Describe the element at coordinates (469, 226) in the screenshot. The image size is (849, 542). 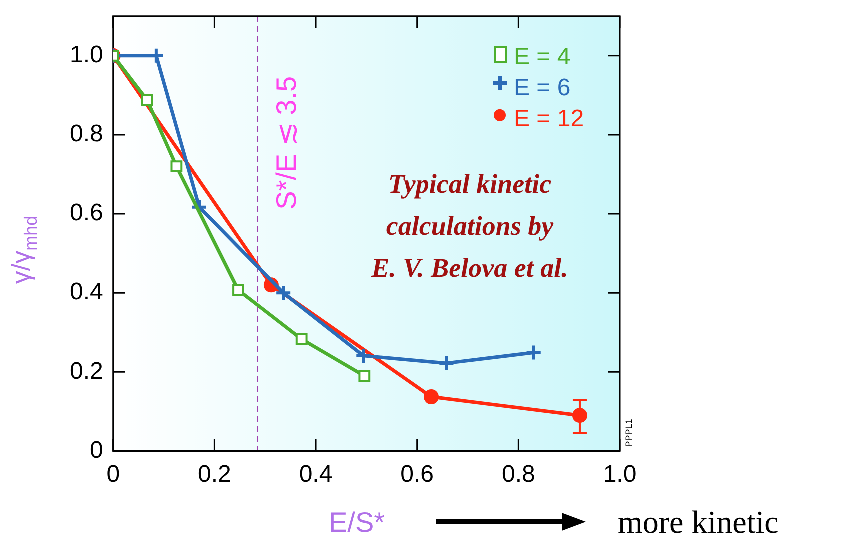
I see `annotation: Typical kinetic calculations by E. V. Belova et al.` at that location.